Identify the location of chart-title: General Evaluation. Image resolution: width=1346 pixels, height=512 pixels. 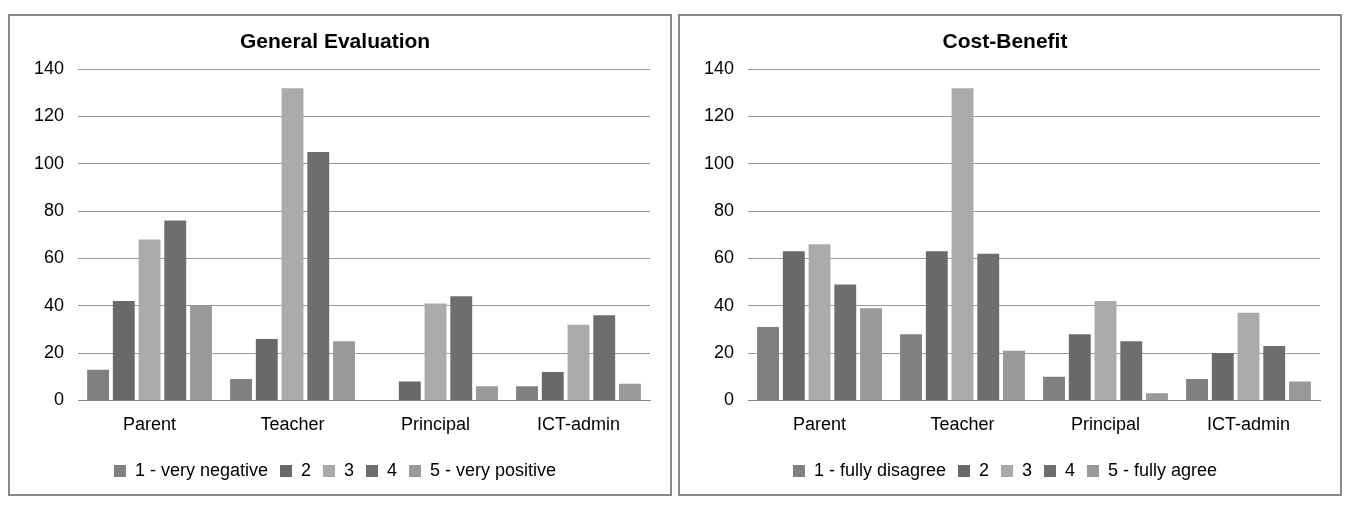
(335, 41).